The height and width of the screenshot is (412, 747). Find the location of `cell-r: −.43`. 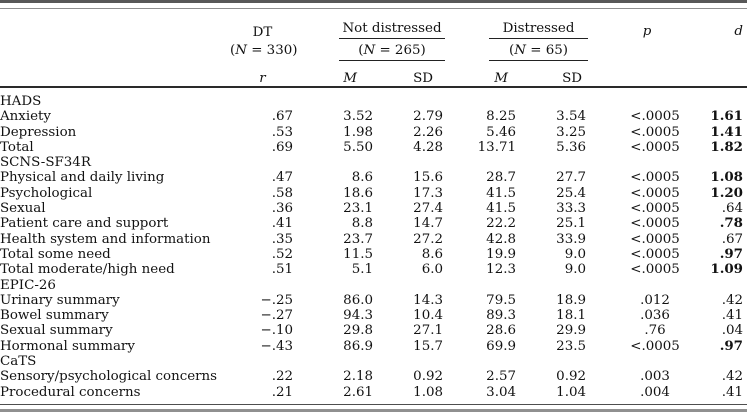

cell-r: −.43 is located at coordinates (276, 346).